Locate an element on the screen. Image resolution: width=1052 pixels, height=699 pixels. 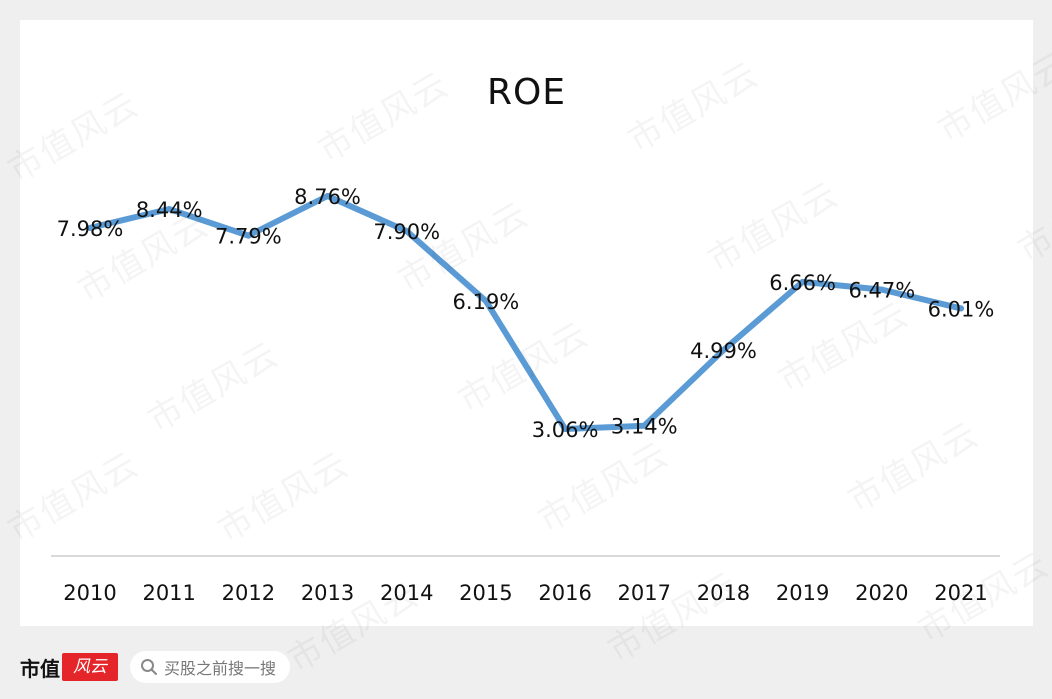
x-tick-label-2018: 2018 is located at coordinates (723, 593).